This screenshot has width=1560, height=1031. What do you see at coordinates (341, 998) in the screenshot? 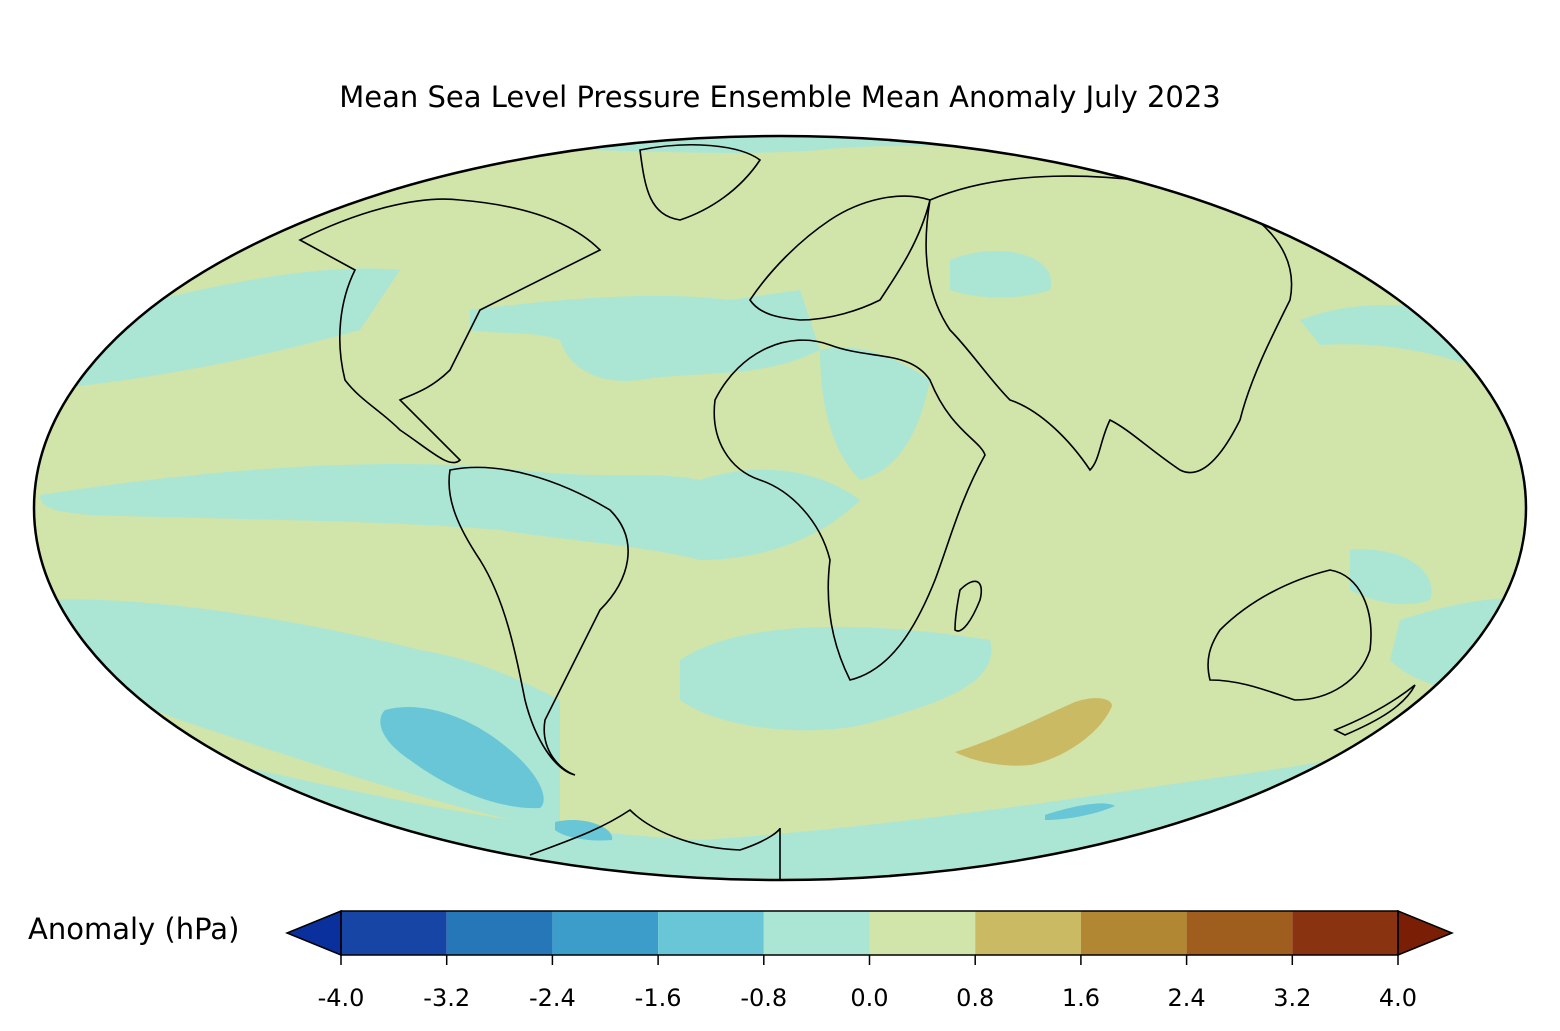
I see `colorbar-tick-label: -4.0` at bounding box center [341, 998].